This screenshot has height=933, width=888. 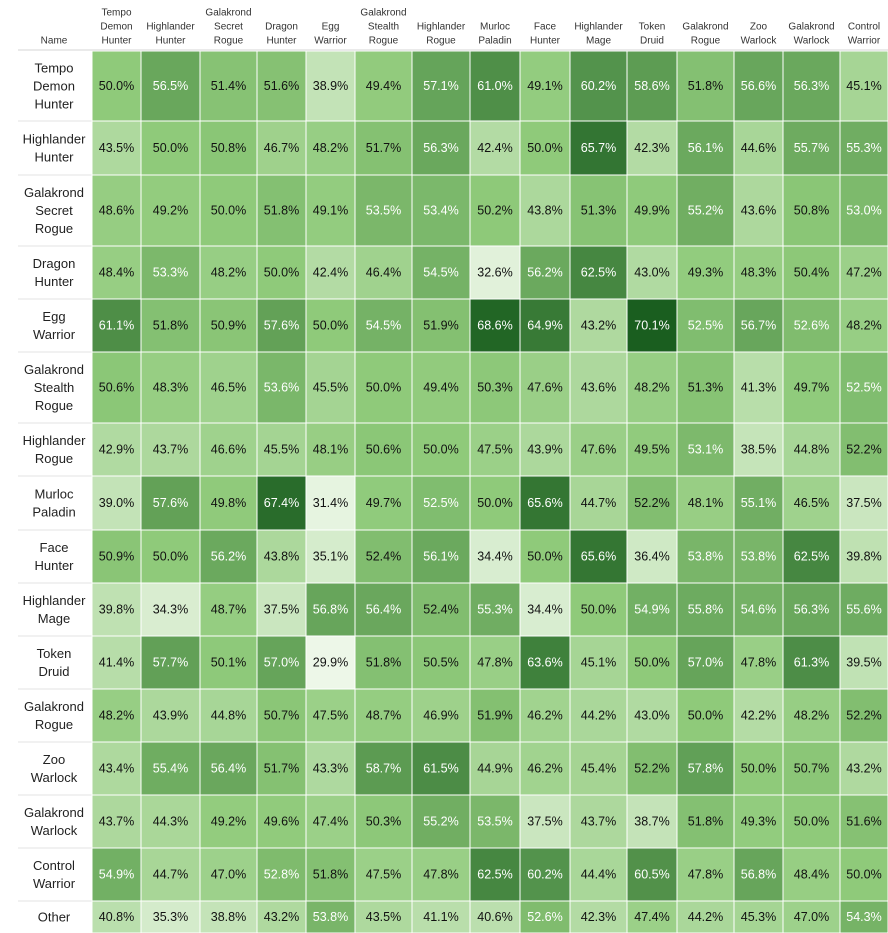 I want to click on cell-value-label: 47.4%, so click(x=651, y=917).